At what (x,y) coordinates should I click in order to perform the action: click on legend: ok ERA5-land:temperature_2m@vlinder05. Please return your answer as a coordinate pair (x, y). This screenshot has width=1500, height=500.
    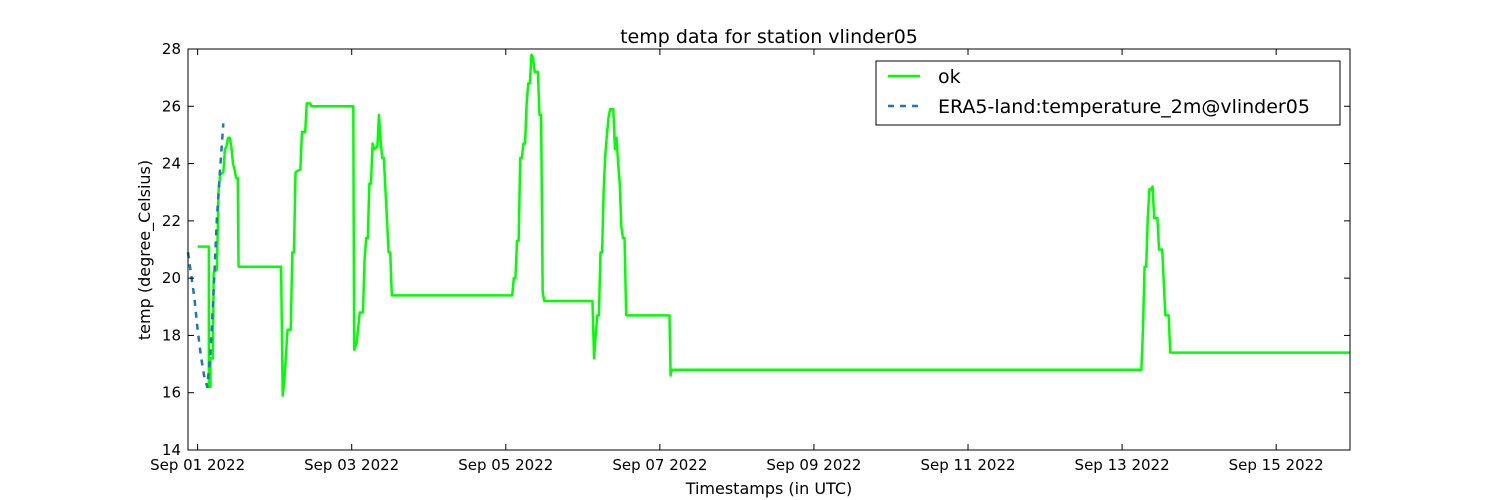
    Looking at the image, I should click on (1108, 93).